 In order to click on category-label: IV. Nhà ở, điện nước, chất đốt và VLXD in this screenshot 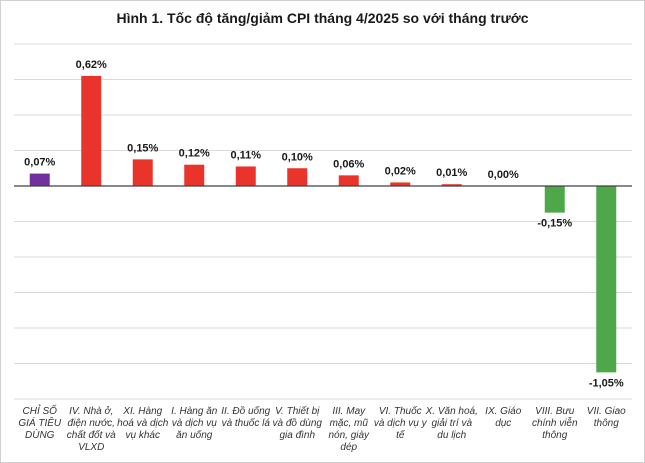, I will do `click(91, 429)`.